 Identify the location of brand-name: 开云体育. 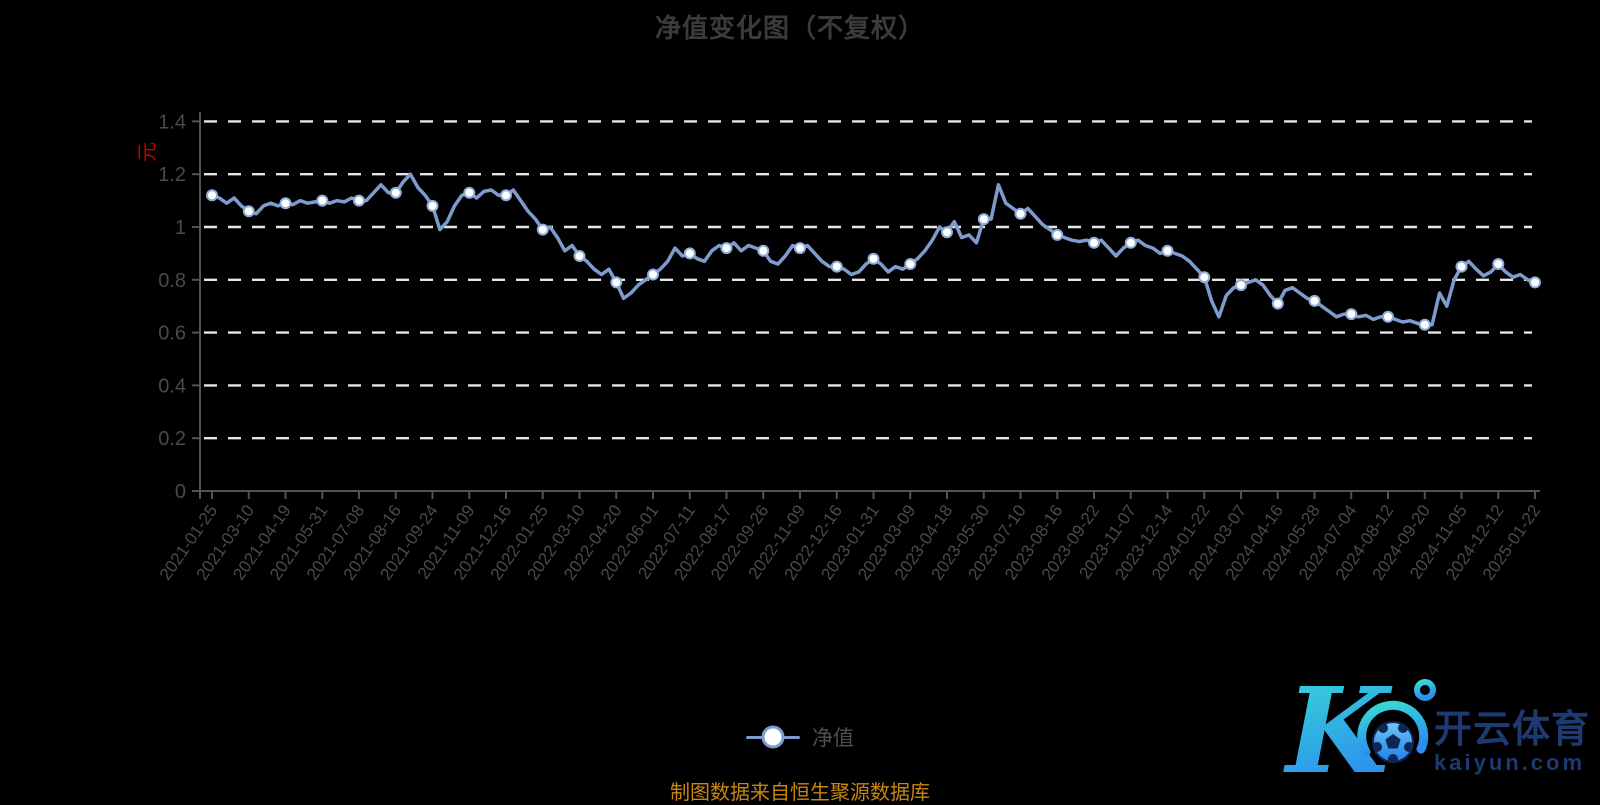
(1512, 730).